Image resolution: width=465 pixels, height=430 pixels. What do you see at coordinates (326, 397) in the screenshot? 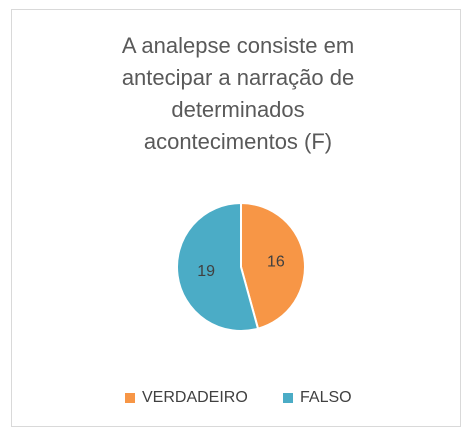
I see `legend-label: FALSO` at bounding box center [326, 397].